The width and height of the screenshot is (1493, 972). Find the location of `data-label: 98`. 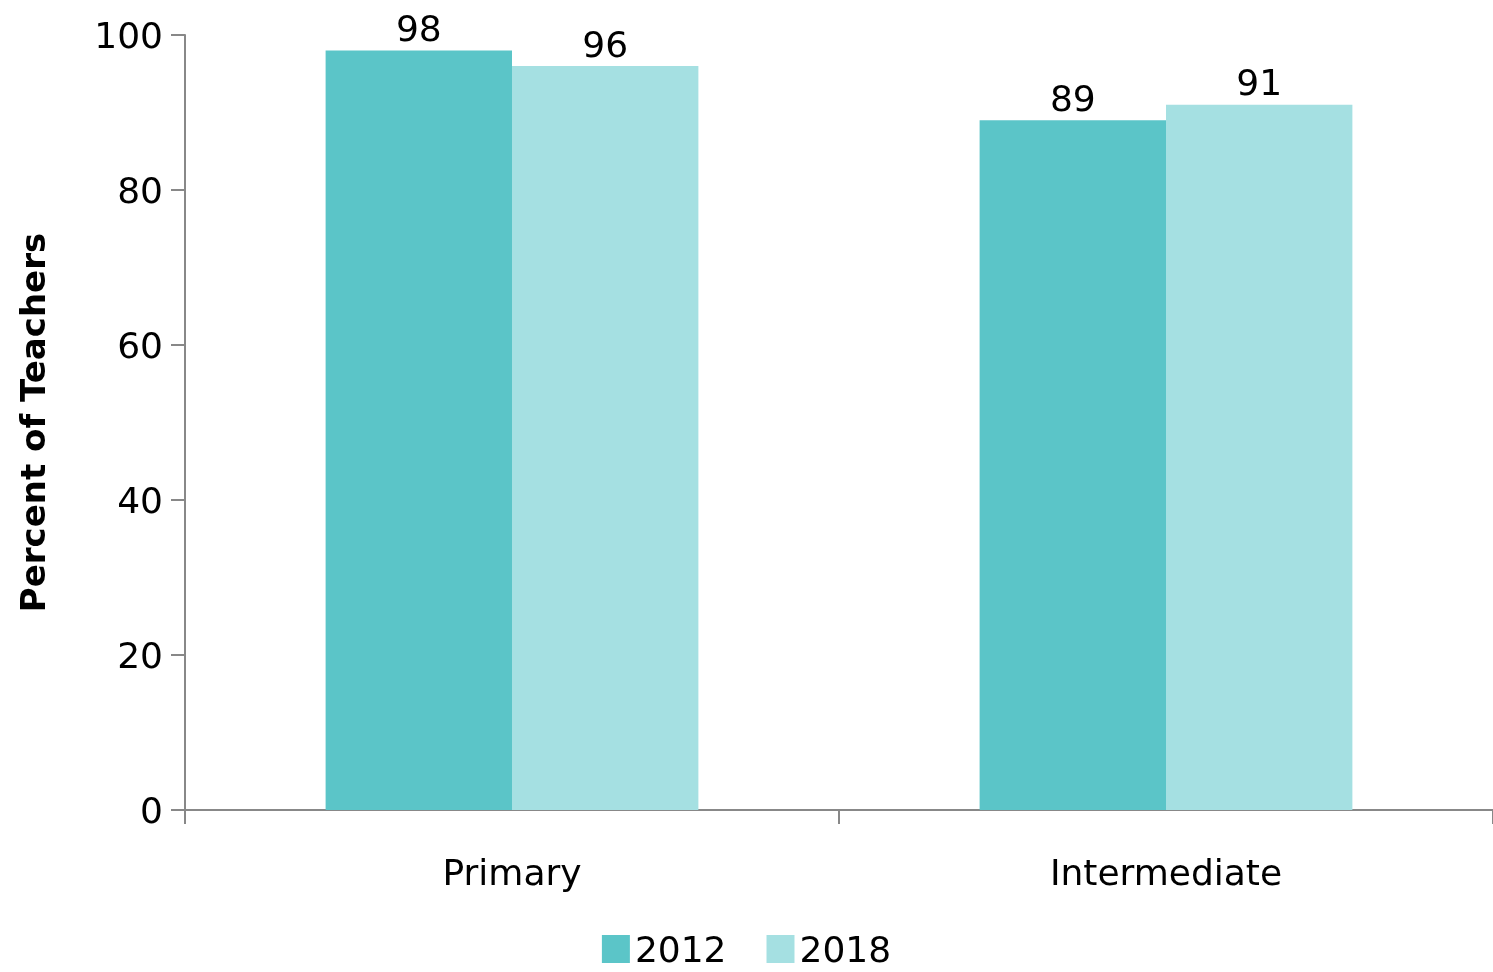

data-label: 98 is located at coordinates (418, 28).